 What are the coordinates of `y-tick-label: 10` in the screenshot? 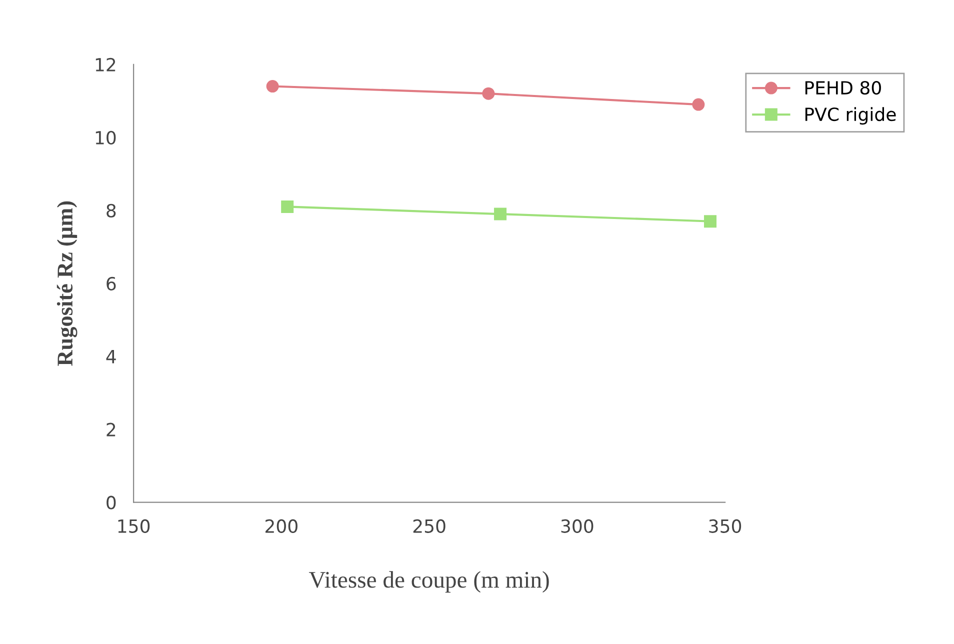 It's located at (106, 137).